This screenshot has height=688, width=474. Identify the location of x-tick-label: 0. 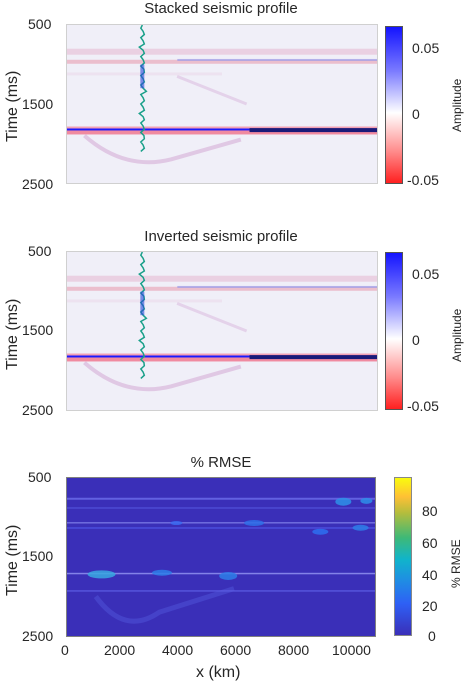
(65, 650).